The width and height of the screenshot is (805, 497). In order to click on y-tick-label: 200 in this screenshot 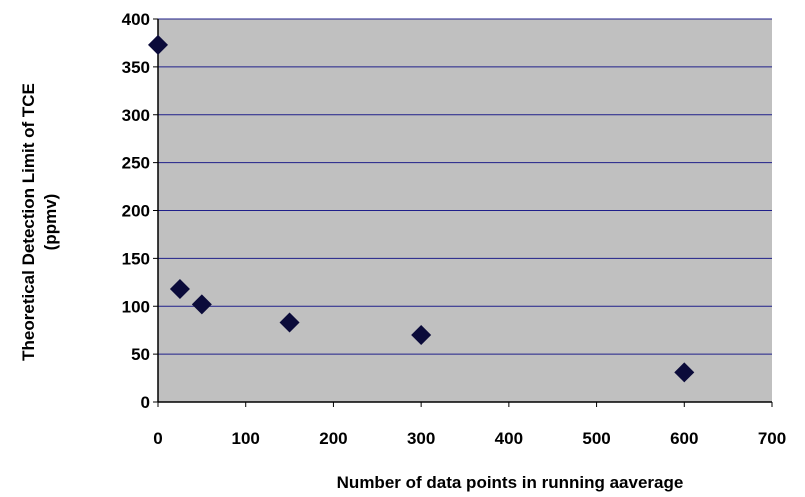, I will do `click(136, 211)`.